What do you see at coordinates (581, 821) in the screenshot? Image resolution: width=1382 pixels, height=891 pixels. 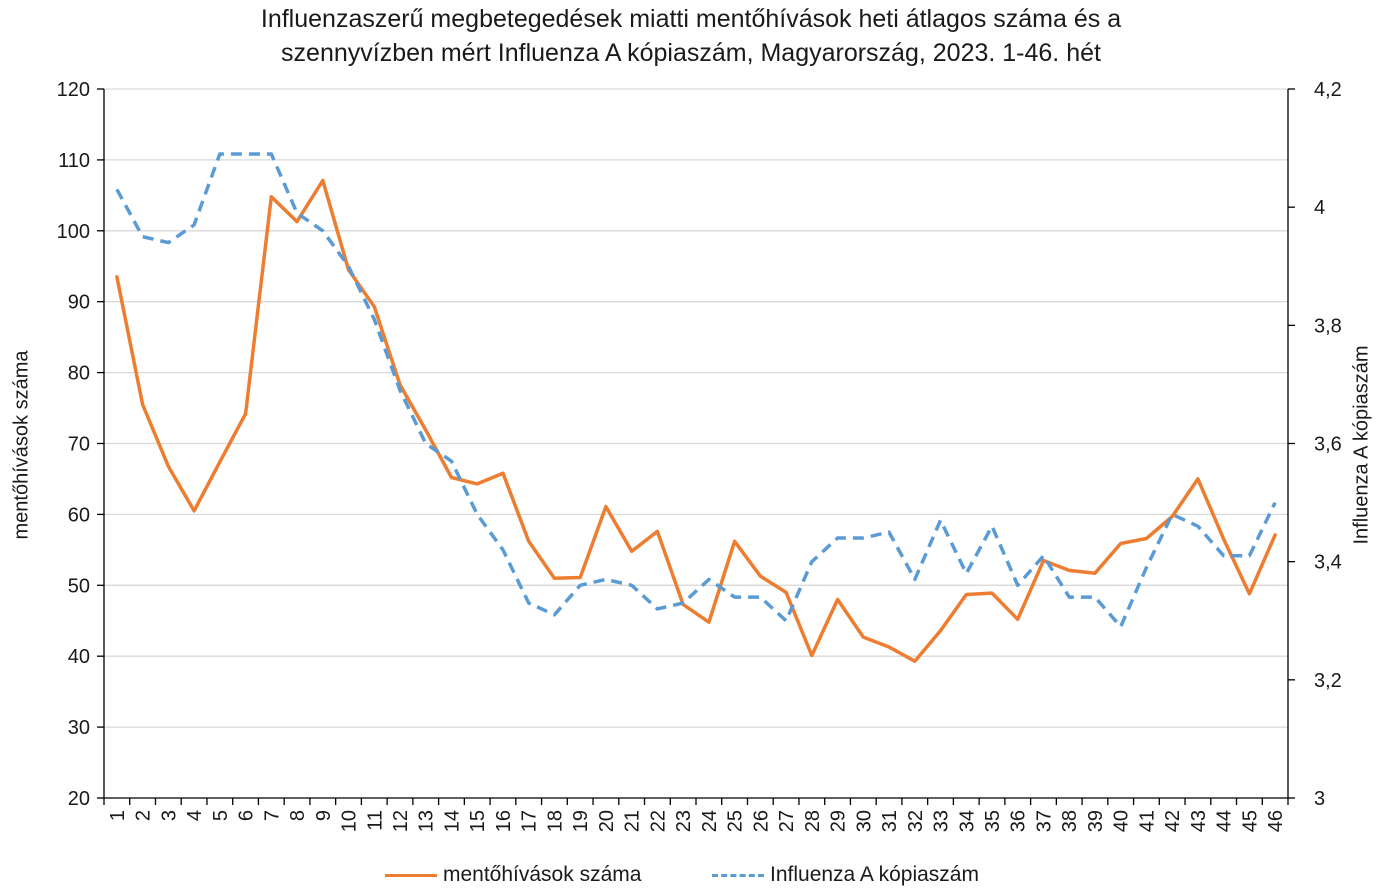 I see `x-tick-label: 19` at bounding box center [581, 821].